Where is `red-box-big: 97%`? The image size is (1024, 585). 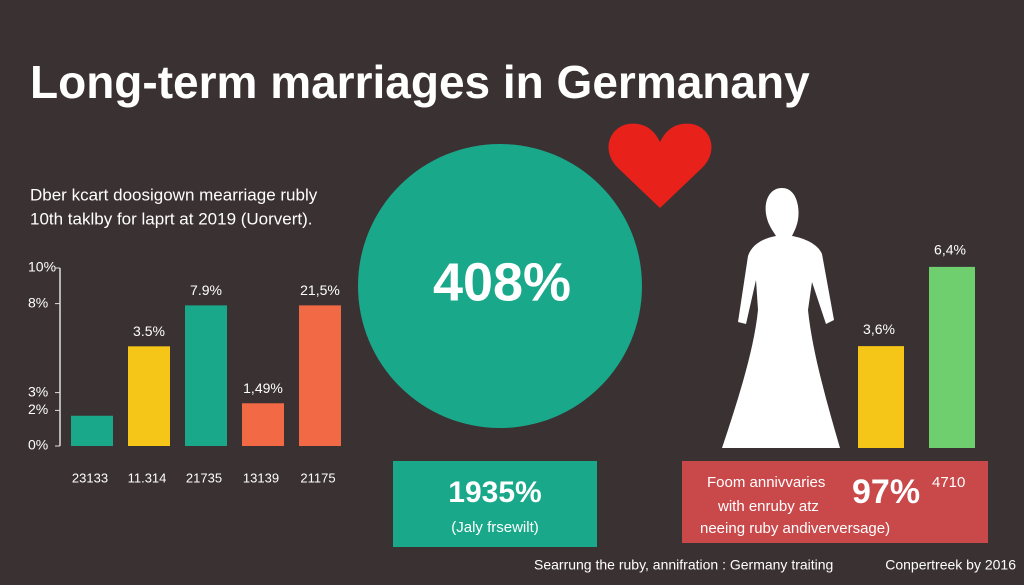 red-box-big: 97% is located at coordinates (886, 492).